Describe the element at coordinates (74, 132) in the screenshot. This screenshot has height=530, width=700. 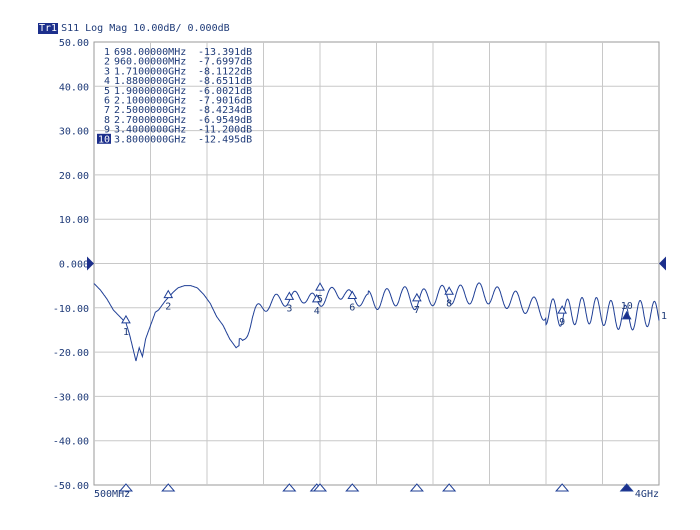
I see `y-tick-label: 30.00` at that location.